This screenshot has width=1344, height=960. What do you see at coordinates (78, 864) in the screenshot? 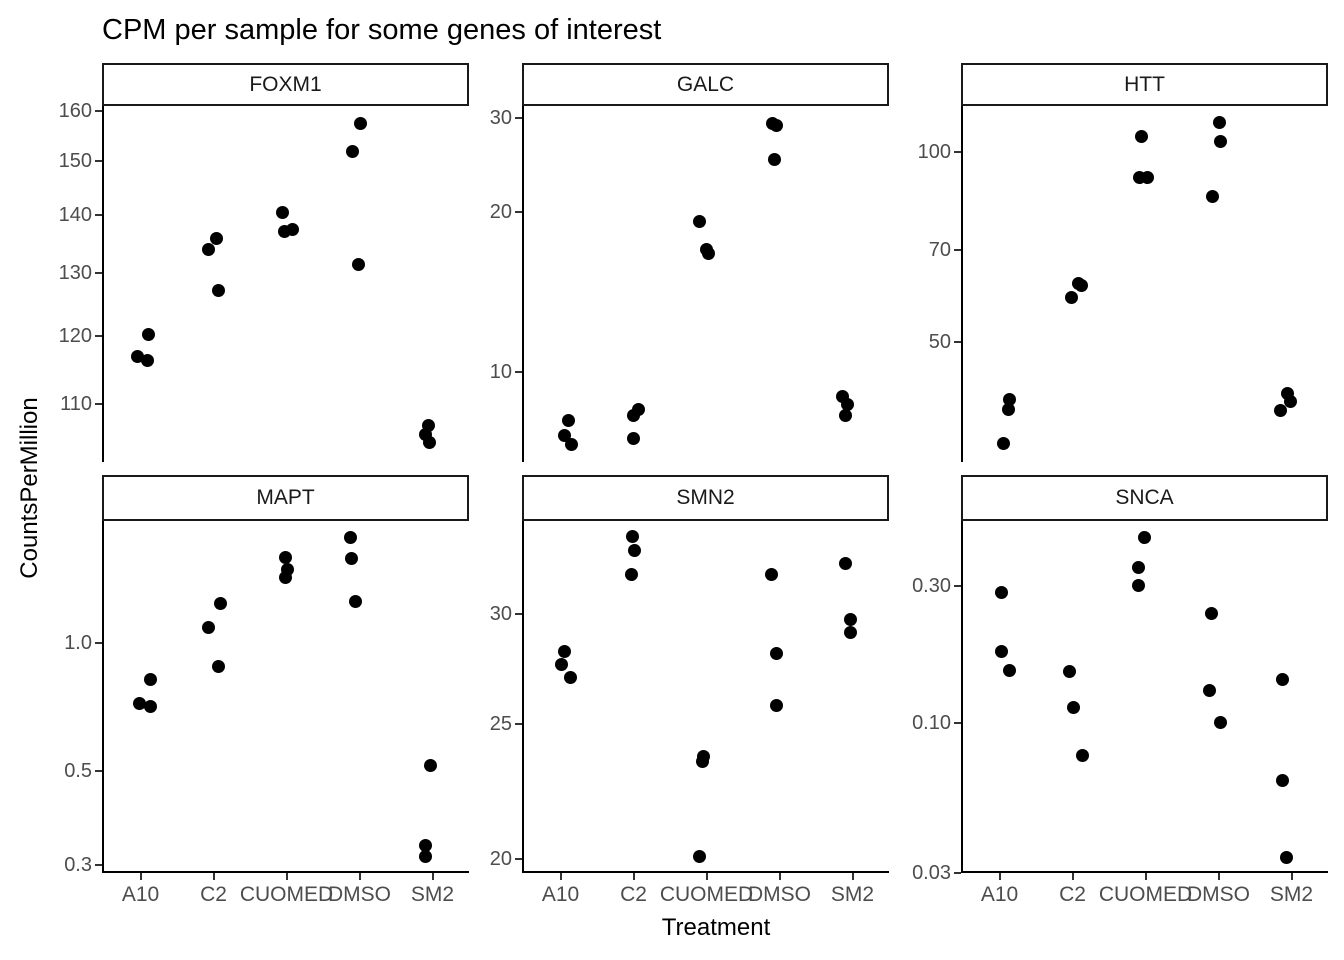
I see `y-tick-label: 0.3` at bounding box center [78, 864].